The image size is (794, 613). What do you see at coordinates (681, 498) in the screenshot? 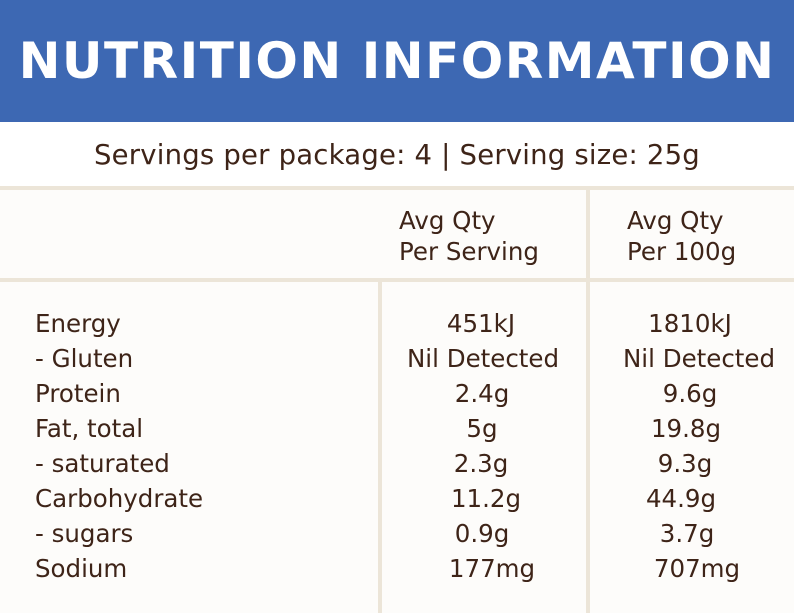
I see `value-per-100g: 44.9g` at bounding box center [681, 498].